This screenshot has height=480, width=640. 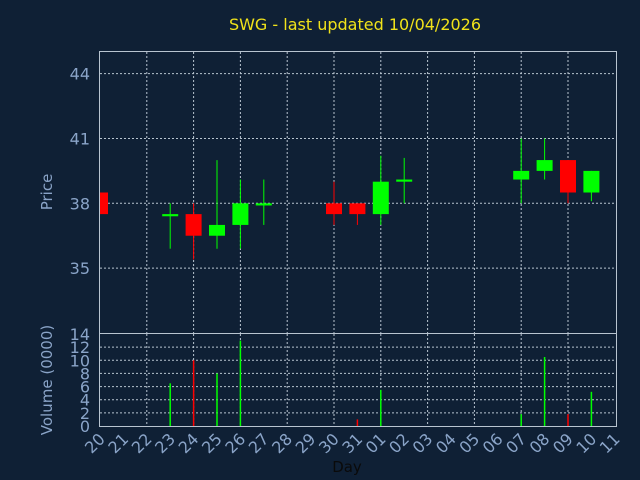 What do you see at coordinates (80, 347) in the screenshot?
I see `volume-tick-label: 12` at bounding box center [80, 347].